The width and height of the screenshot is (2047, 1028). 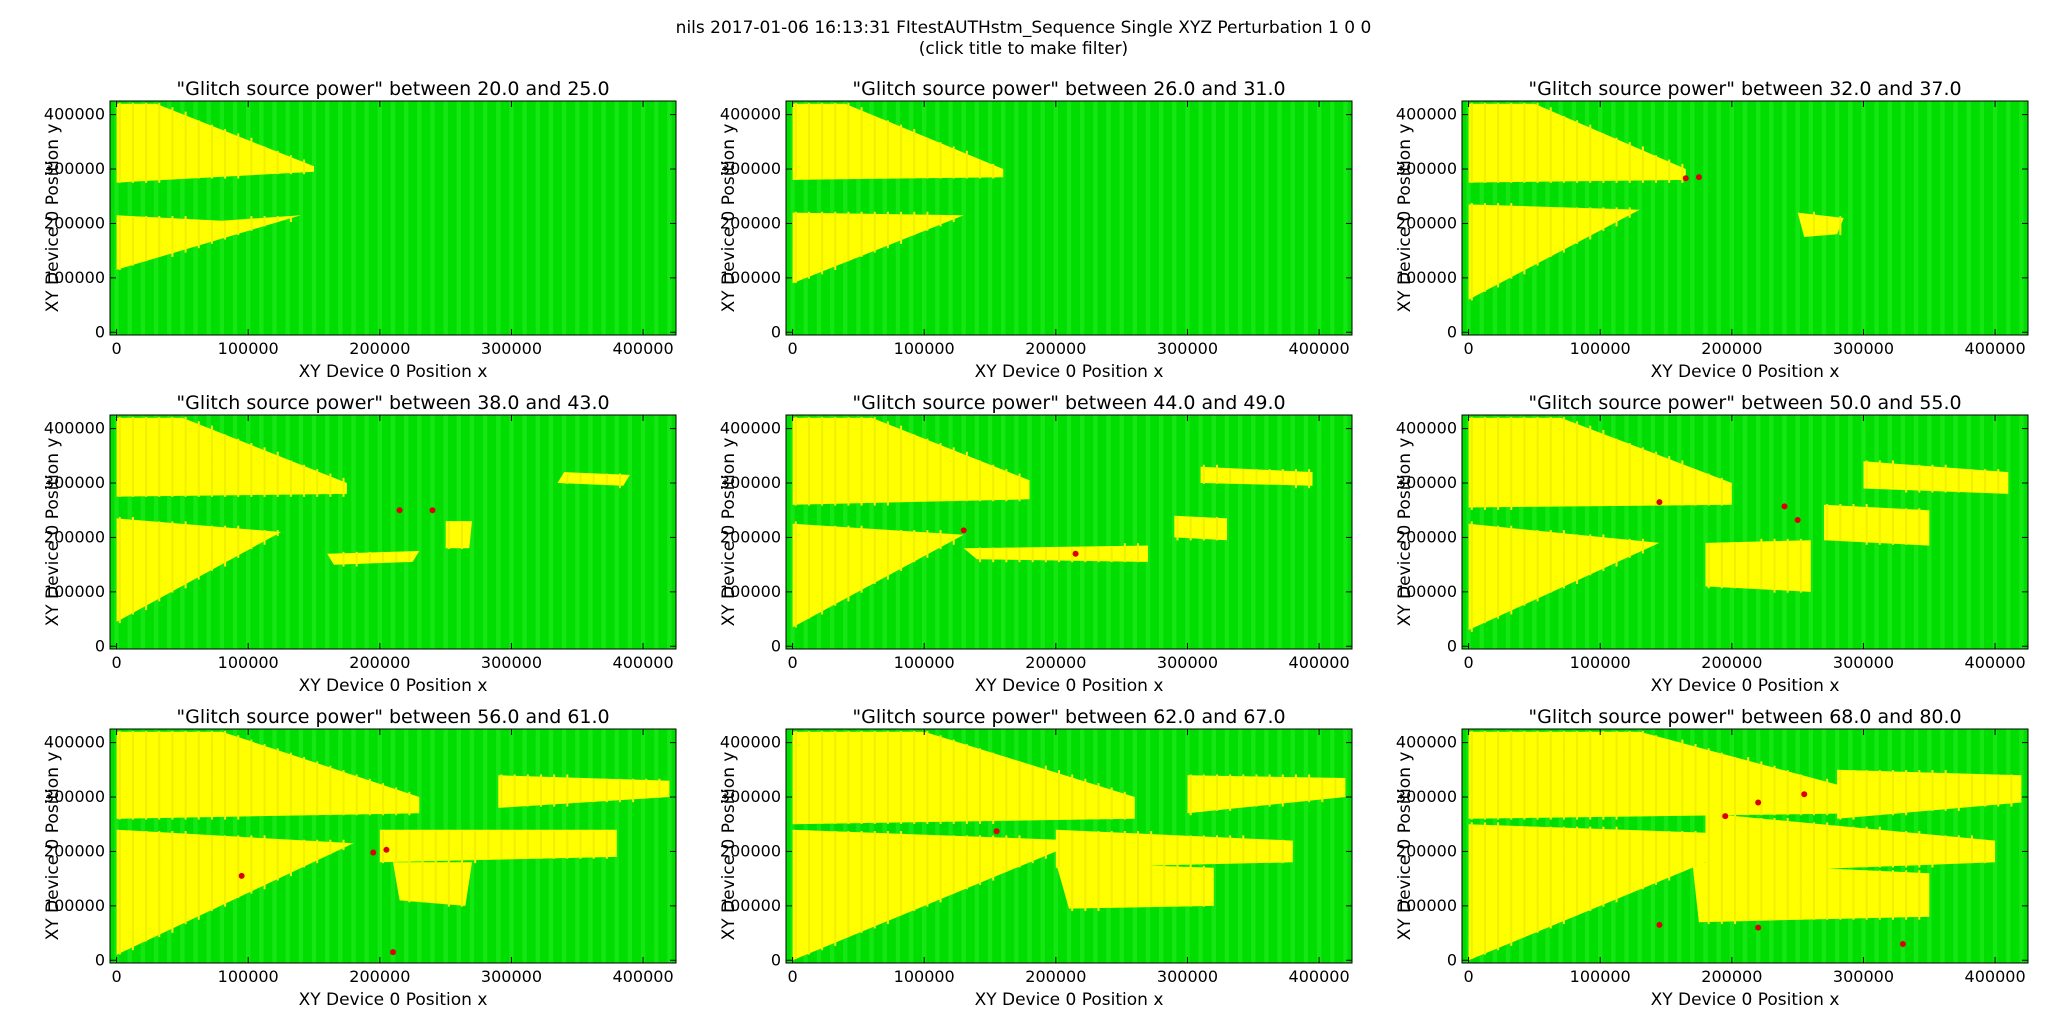 I want to click on y-tick-label: 100000, so click(x=74, y=591).